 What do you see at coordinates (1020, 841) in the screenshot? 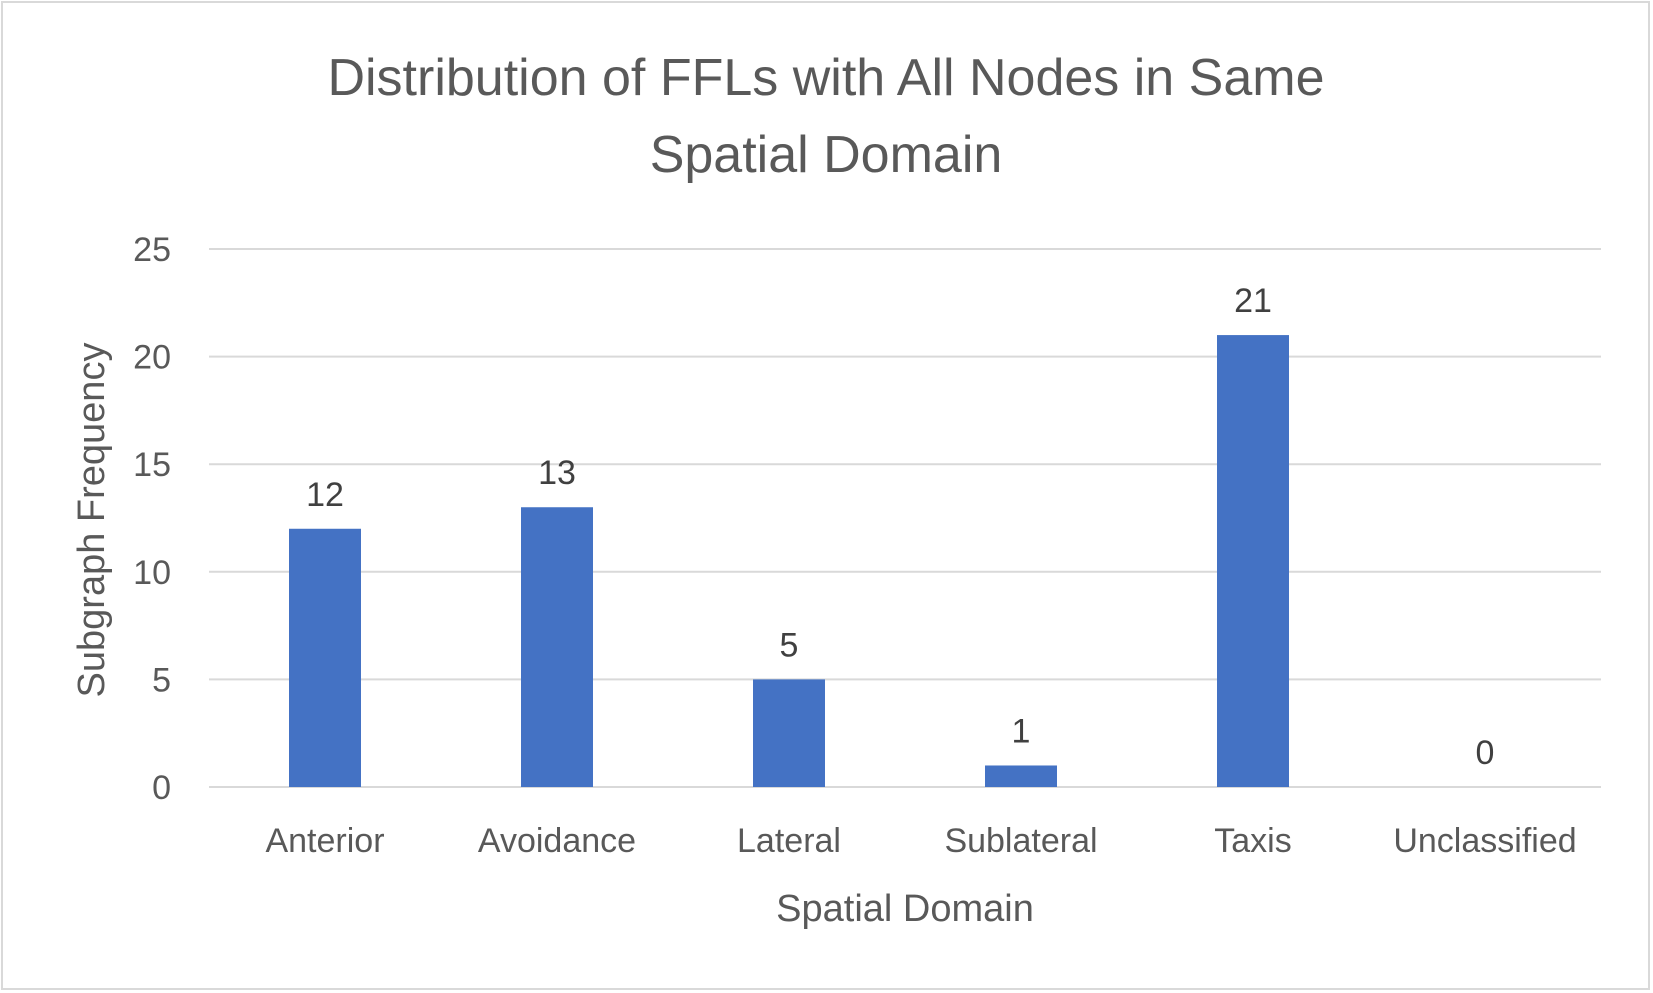
I see `x-tick-label-sublateral: Sublateral` at bounding box center [1020, 841].